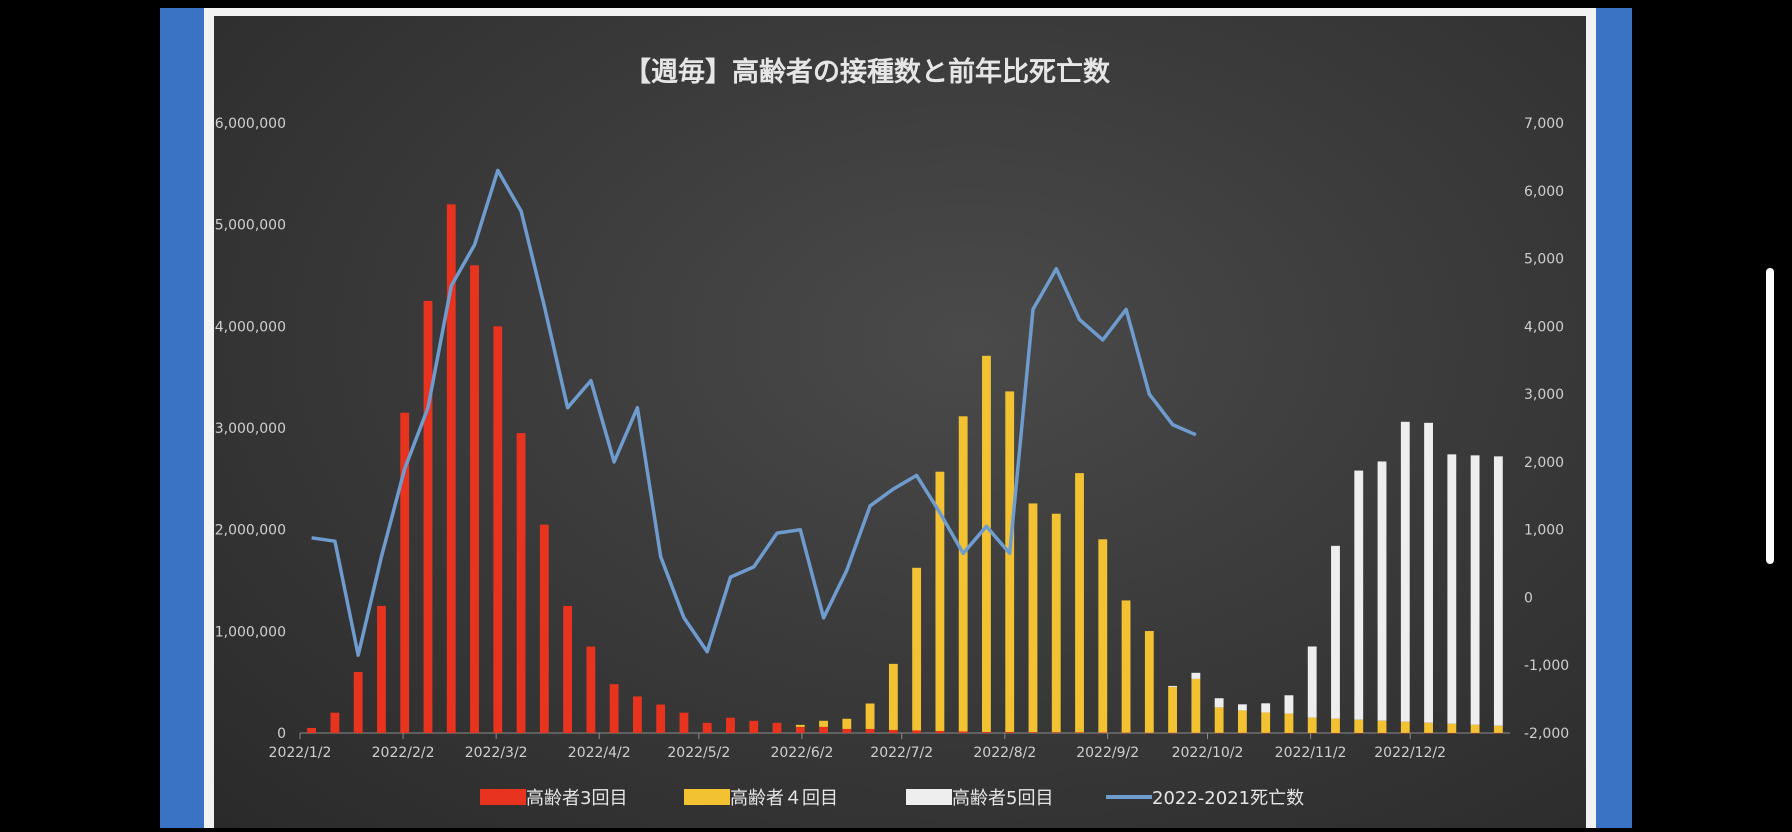 This screenshot has width=1792, height=832. Describe the element at coordinates (281, 734) in the screenshot. I see `left-tick-label: 0` at that location.